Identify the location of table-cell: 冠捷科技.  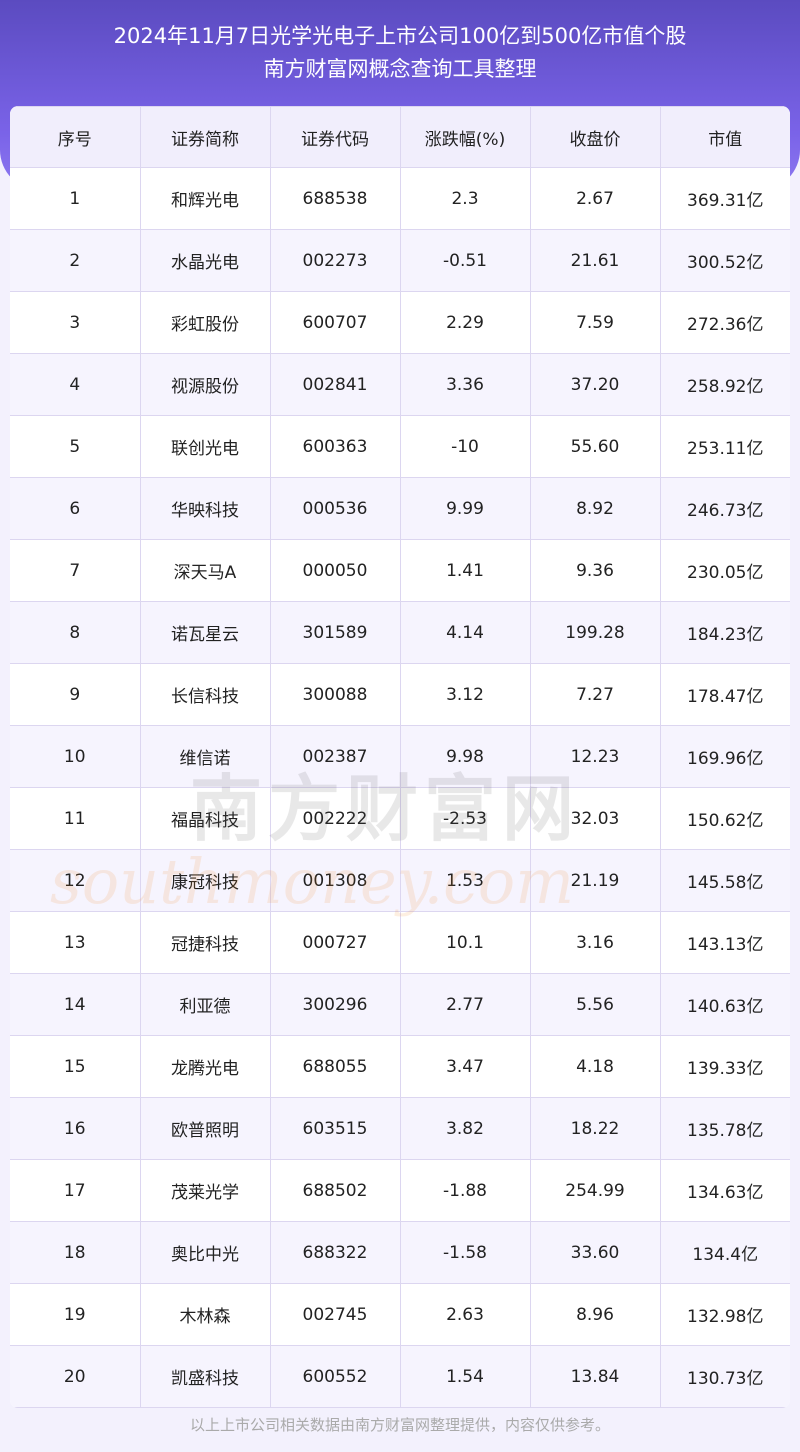
(205, 942).